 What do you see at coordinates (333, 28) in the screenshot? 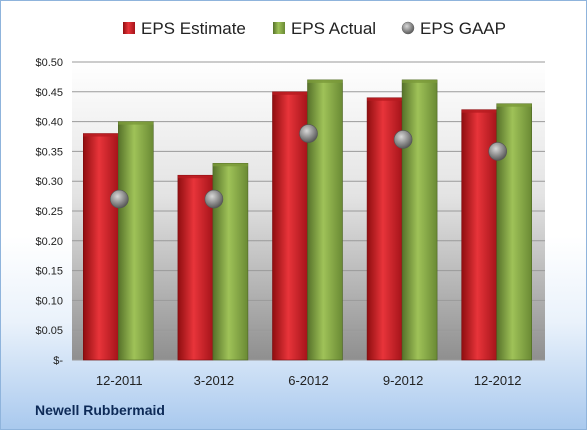
I see `legend-label: EPS Actual` at bounding box center [333, 28].